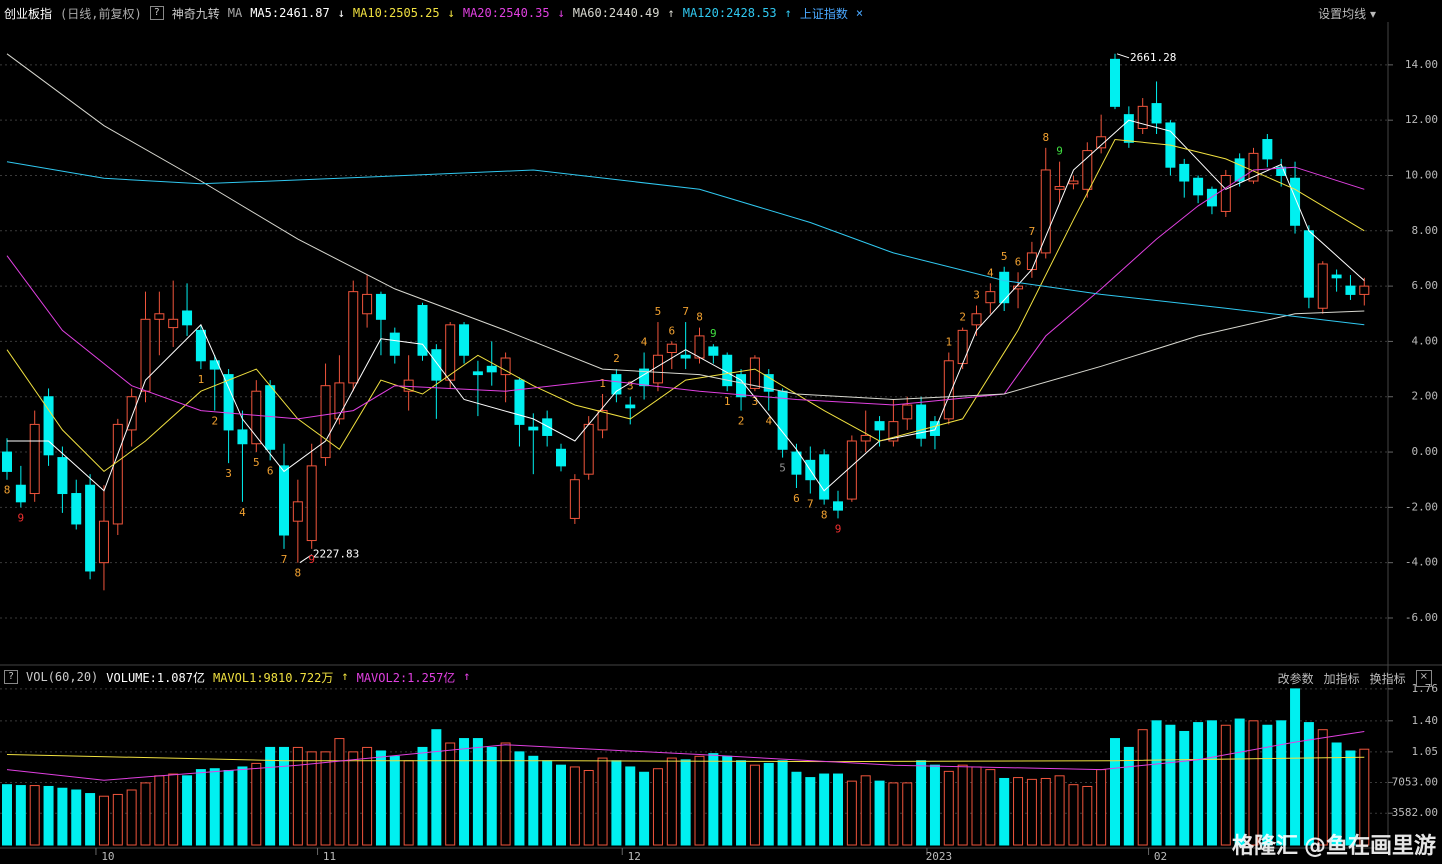 The width and height of the screenshot is (1442, 864). Describe the element at coordinates (1421, 174) in the screenshot. I see `y-tick-label: 10.00` at that location.